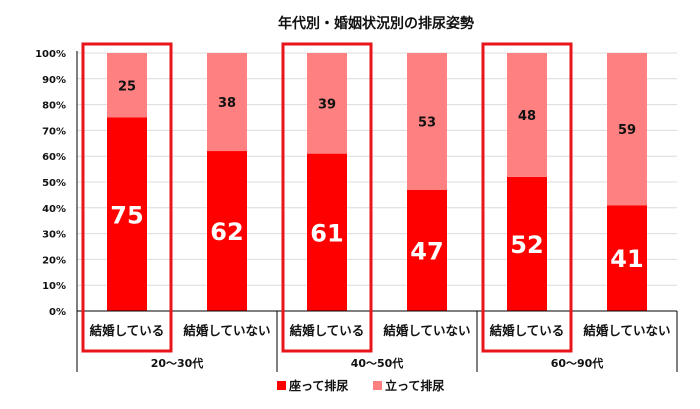  I want to click on bar-value-label-standing: 48, so click(527, 116).